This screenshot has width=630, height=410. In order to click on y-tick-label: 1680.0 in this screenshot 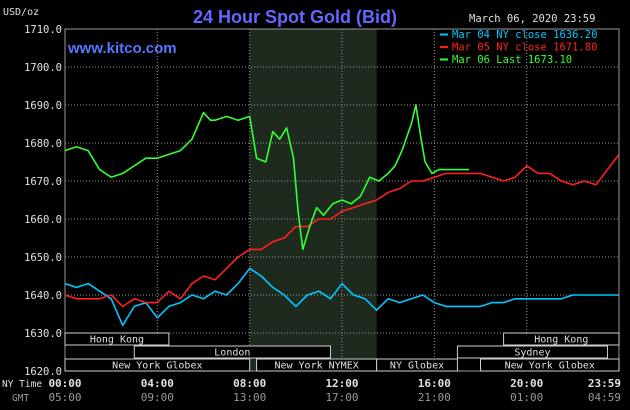, I will do `click(43, 144)`.